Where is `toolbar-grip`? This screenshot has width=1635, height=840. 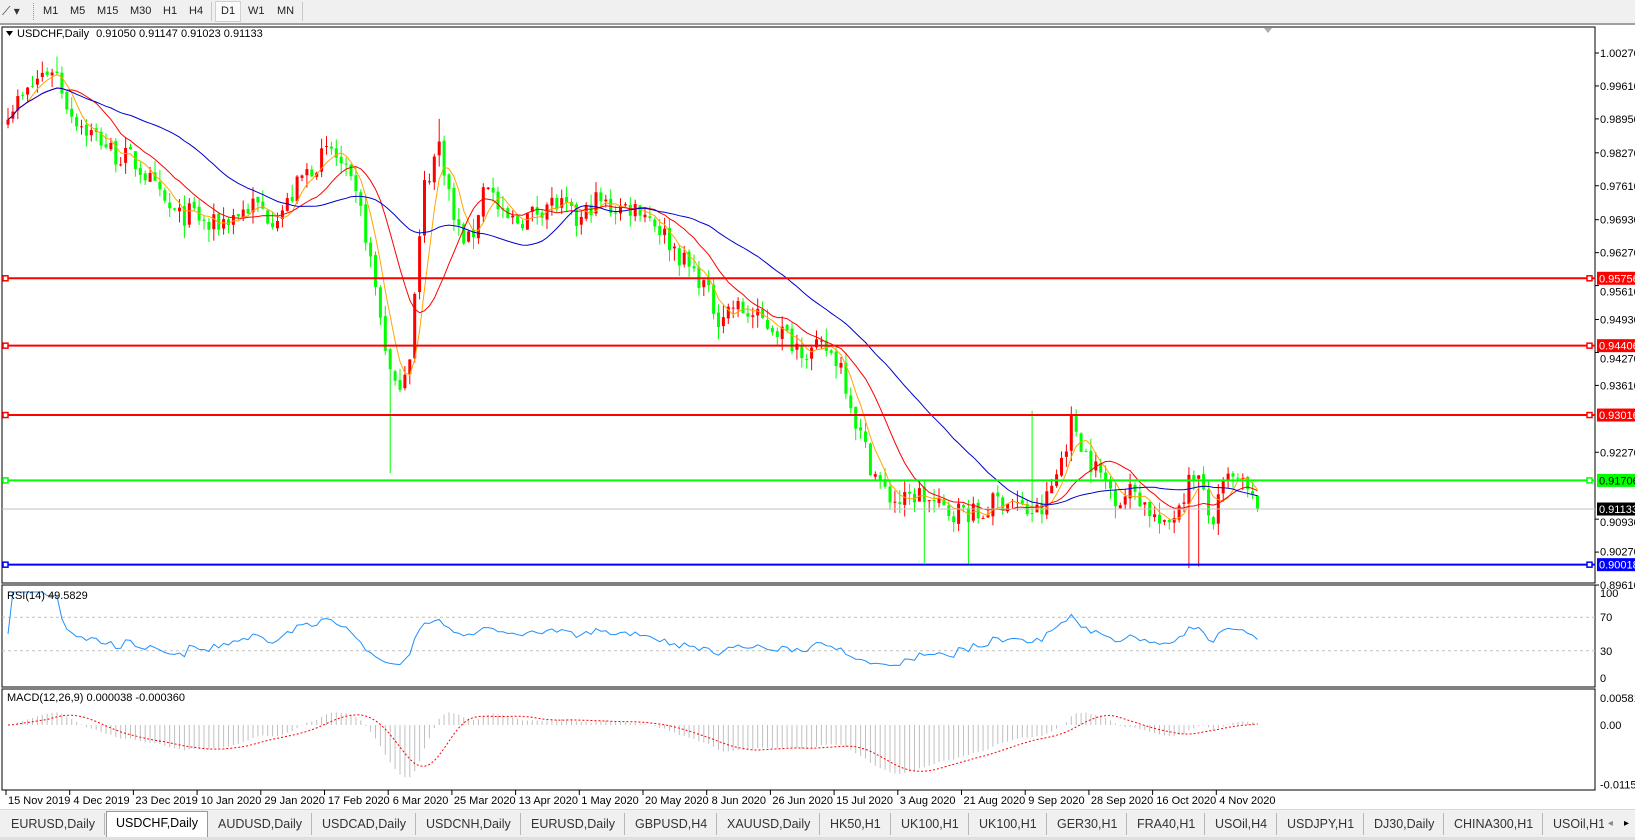 toolbar-grip is located at coordinates (34, 11).